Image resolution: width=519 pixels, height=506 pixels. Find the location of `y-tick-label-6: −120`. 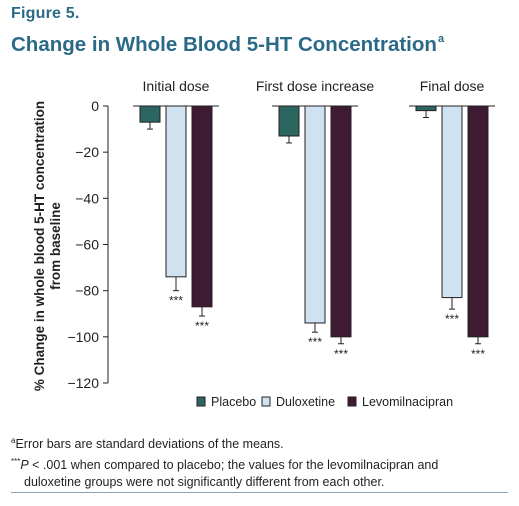

y-tick-label-6: −120 is located at coordinates (83, 383).